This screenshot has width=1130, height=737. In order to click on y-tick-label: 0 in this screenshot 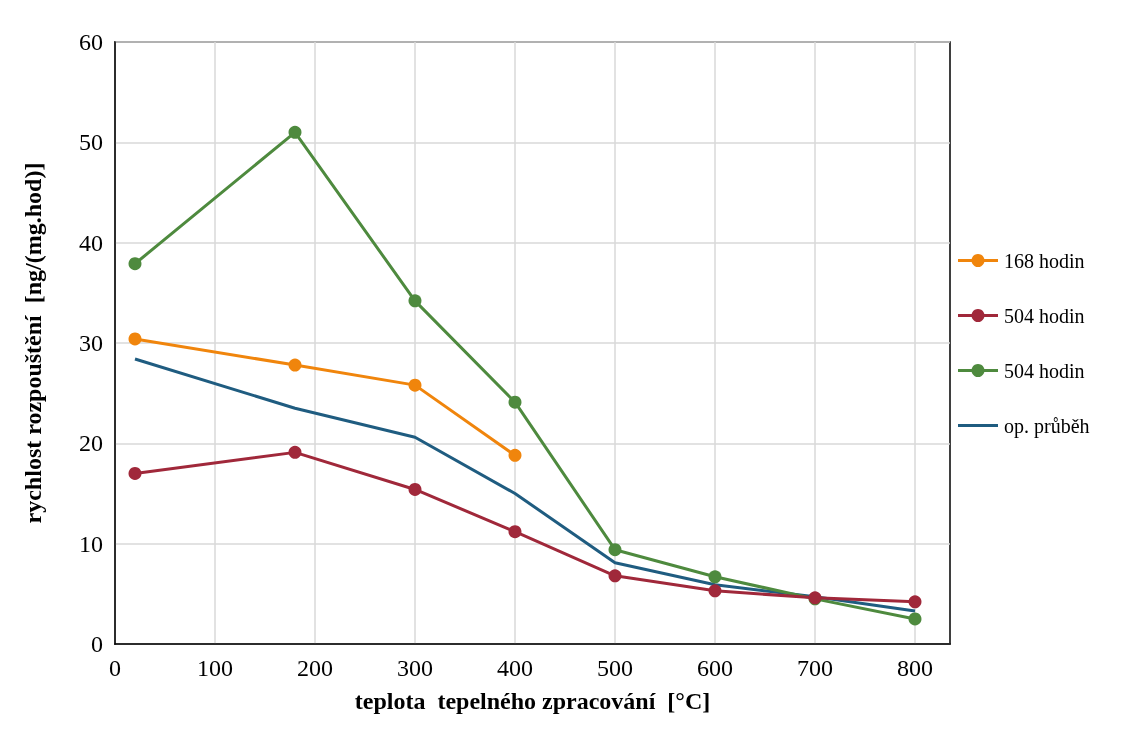, I will do `click(97, 644)`.